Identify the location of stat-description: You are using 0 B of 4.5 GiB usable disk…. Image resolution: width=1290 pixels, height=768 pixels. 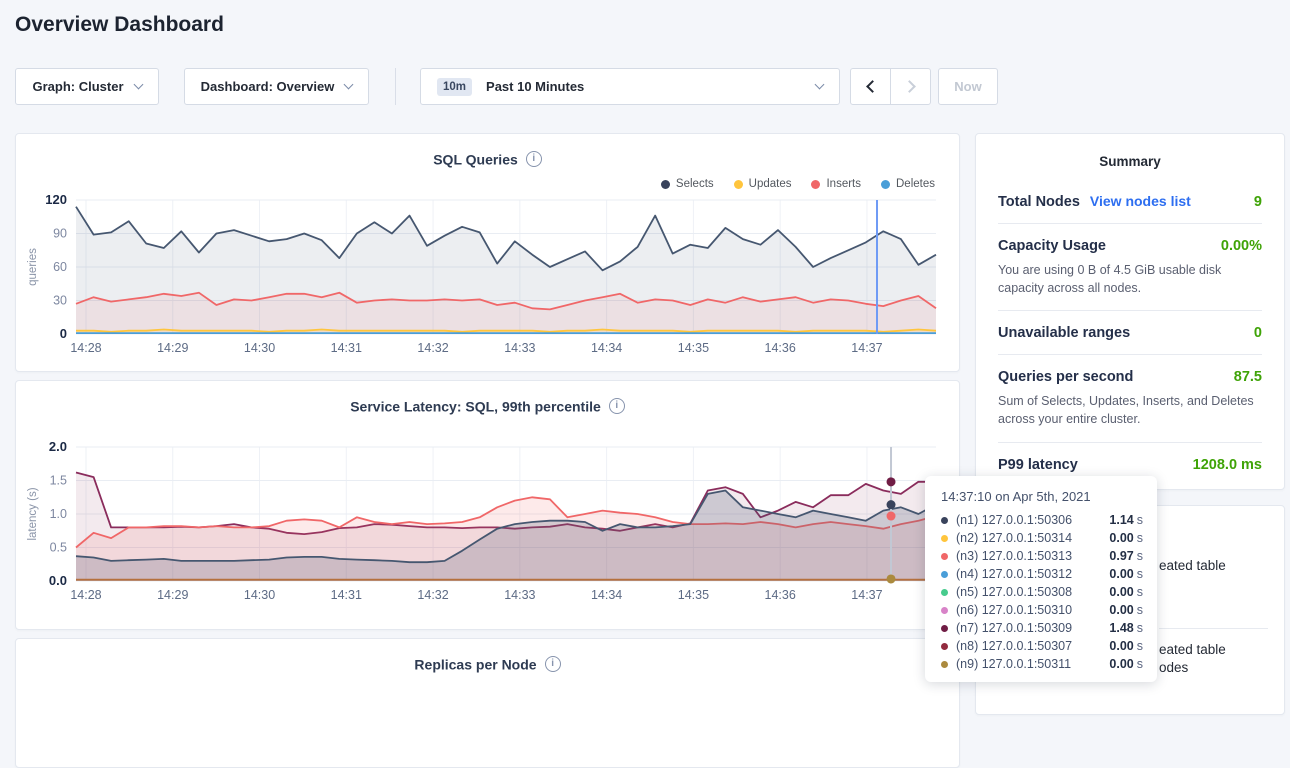
(1110, 279).